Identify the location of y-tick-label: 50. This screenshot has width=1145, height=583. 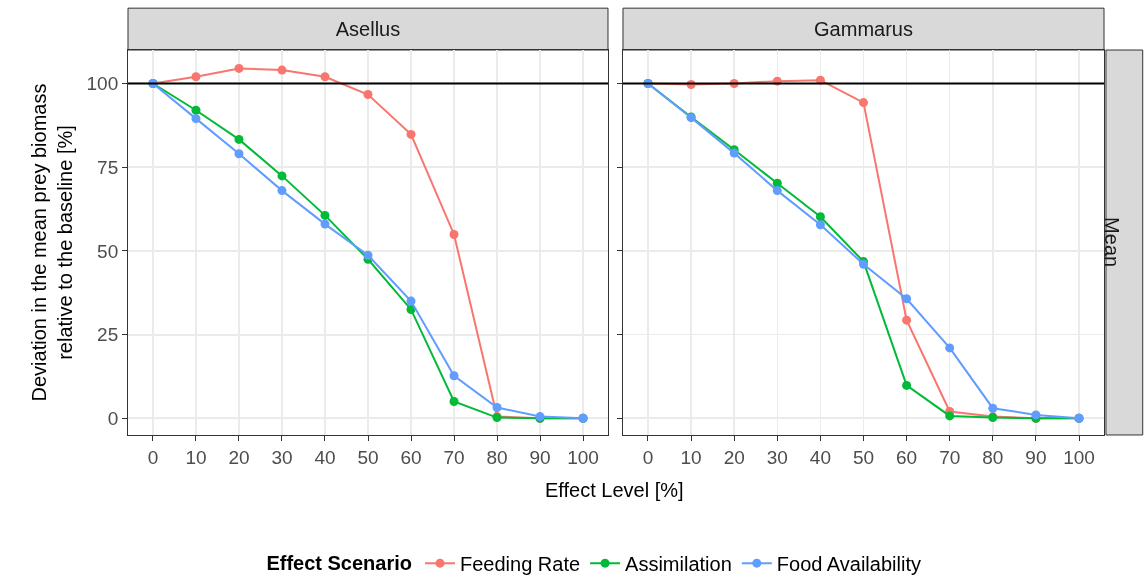
(108, 251).